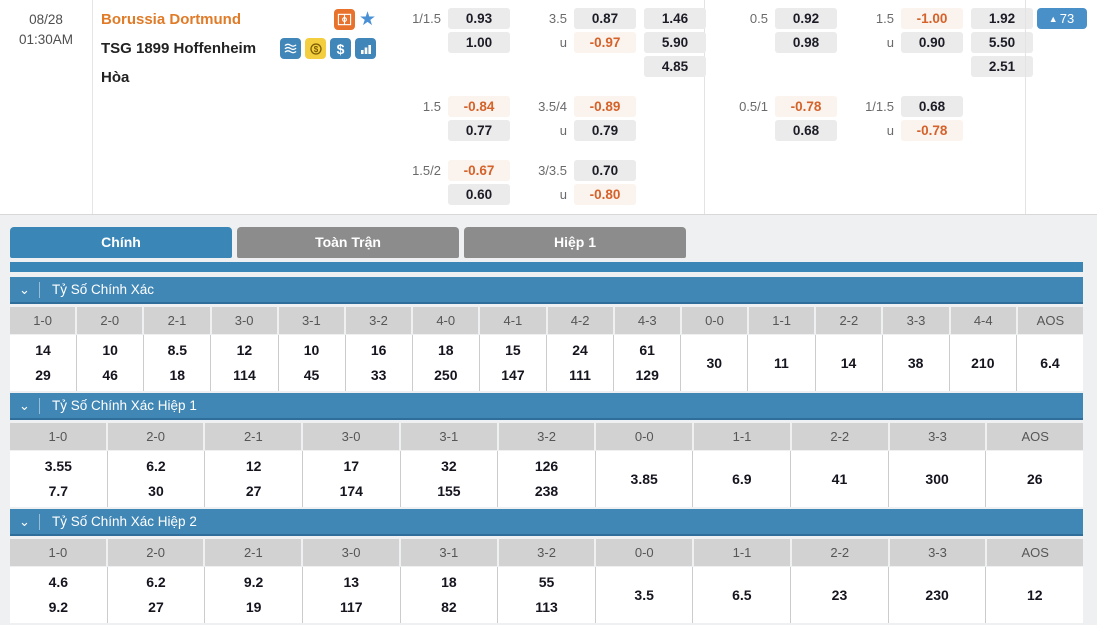  I want to click on score-odds-cell: 6.2 30, so click(157, 479).